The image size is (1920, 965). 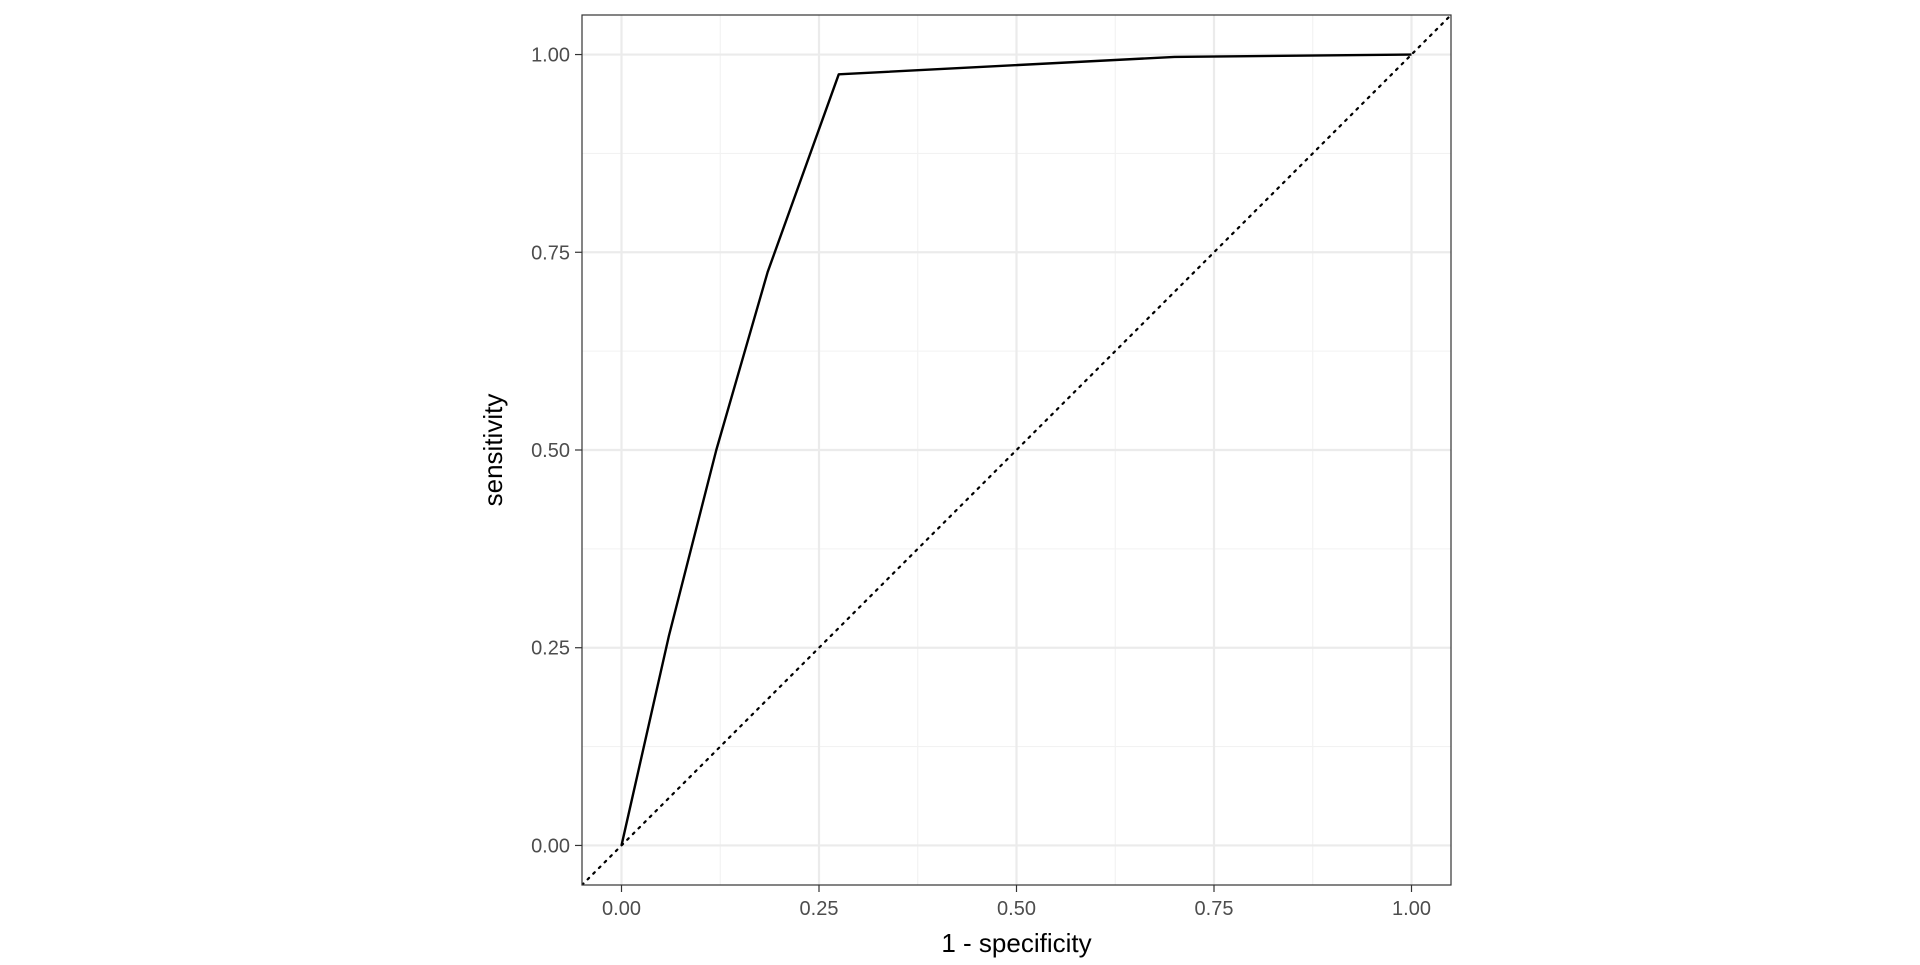 What do you see at coordinates (819, 909) in the screenshot?
I see `x-tick-label: 0.25` at bounding box center [819, 909].